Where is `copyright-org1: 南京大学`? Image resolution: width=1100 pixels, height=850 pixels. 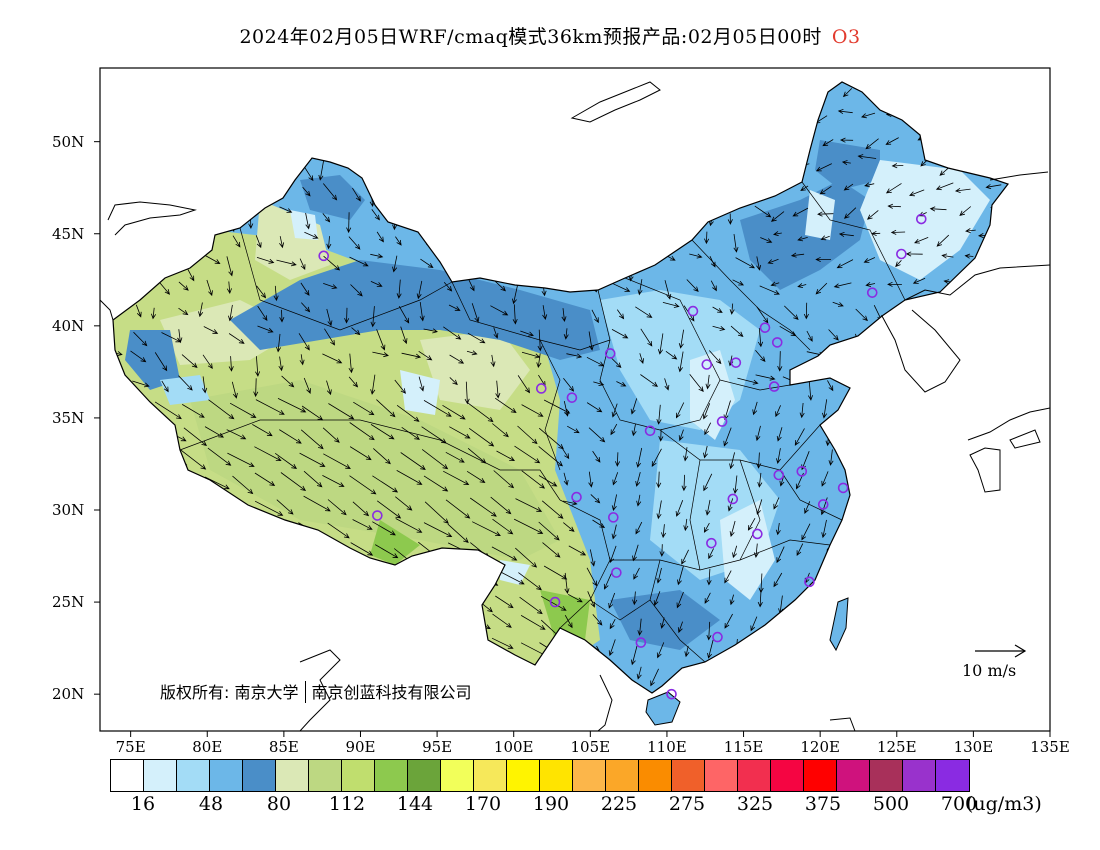 copyright-org1: 南京大学 is located at coordinates (266, 692).